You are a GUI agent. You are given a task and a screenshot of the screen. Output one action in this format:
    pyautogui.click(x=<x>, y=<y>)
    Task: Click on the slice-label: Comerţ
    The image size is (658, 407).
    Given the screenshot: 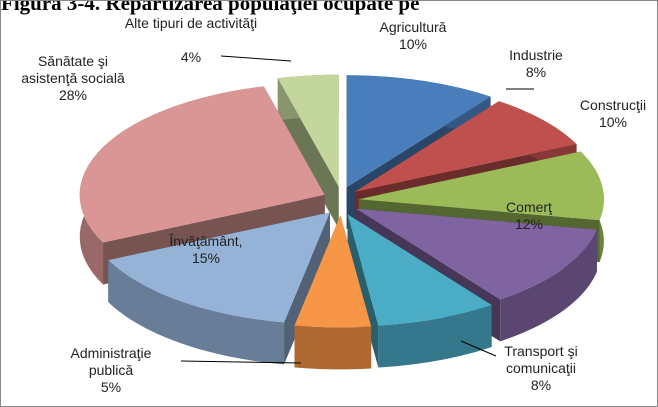 What is the action you would take?
    pyautogui.click(x=529, y=207)
    